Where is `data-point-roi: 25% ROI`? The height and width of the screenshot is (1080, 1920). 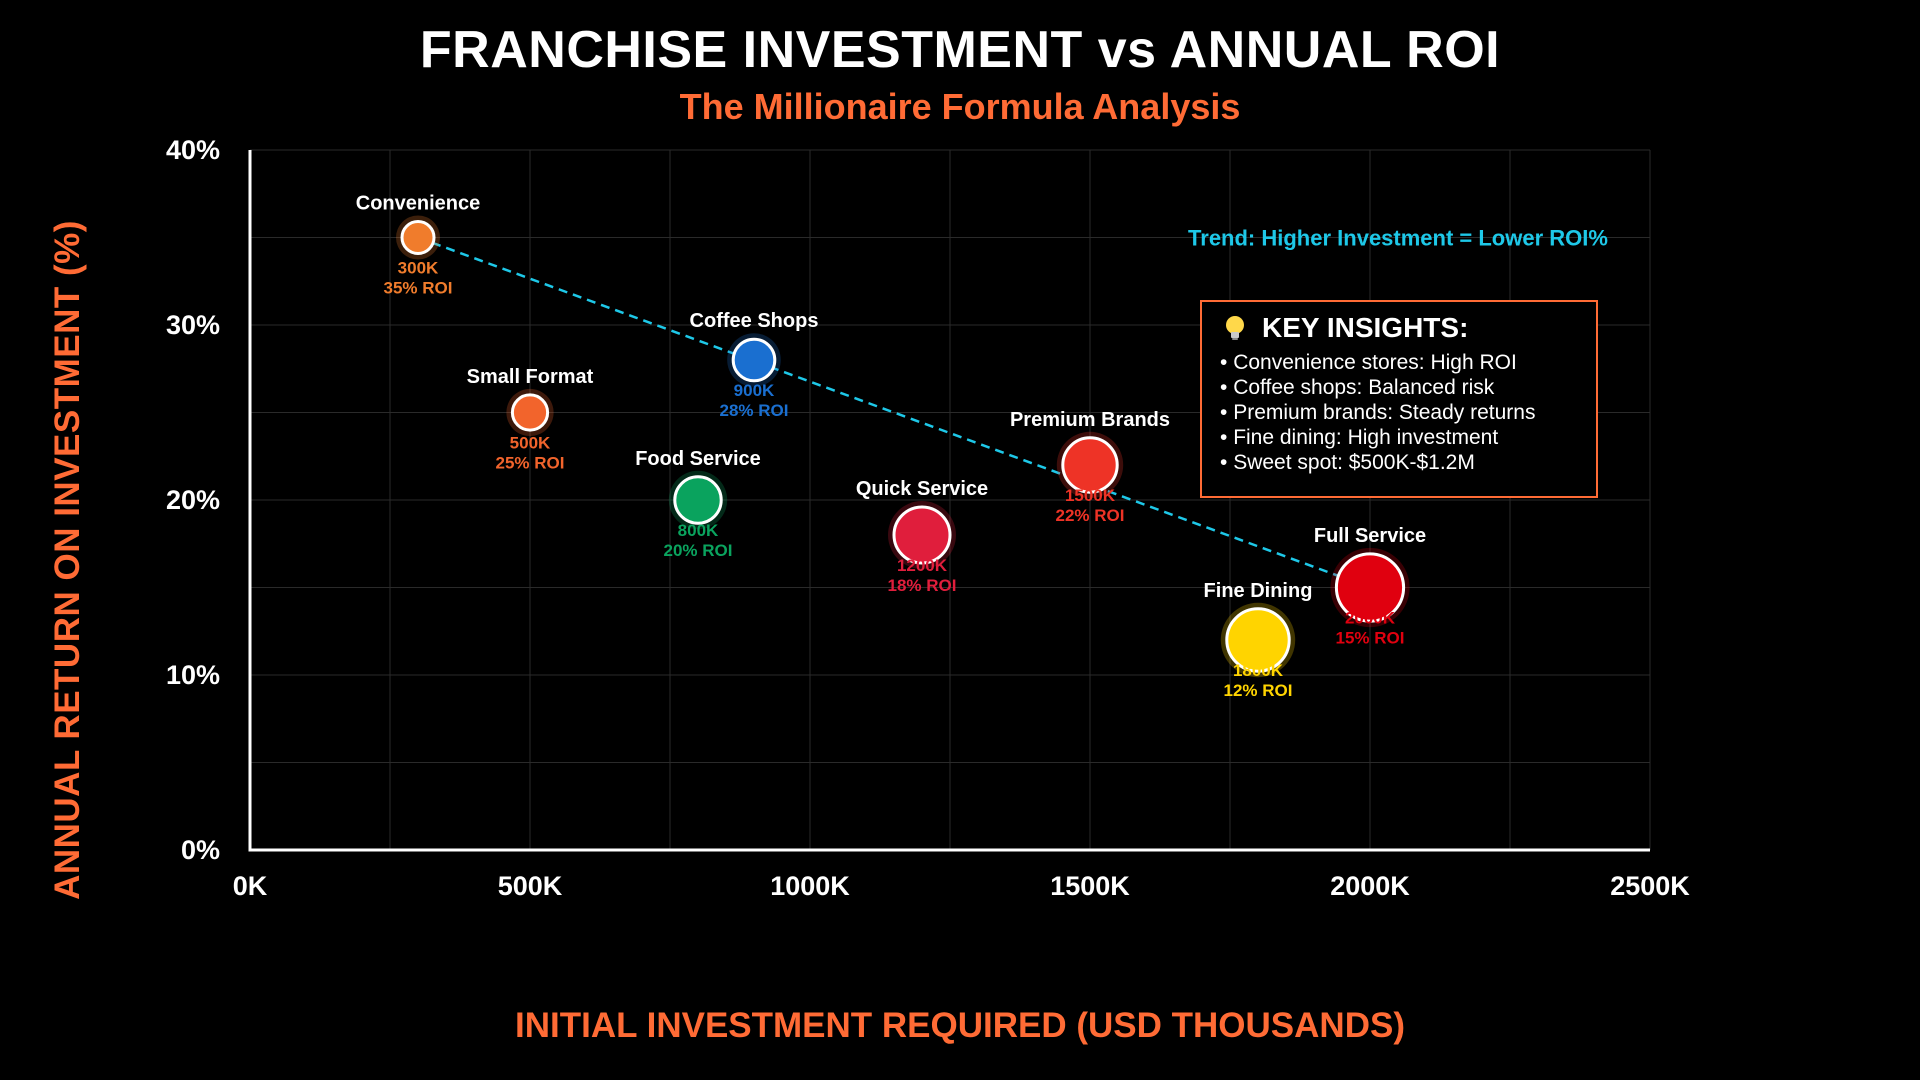
data-point-roi: 25% ROI is located at coordinates (530, 463).